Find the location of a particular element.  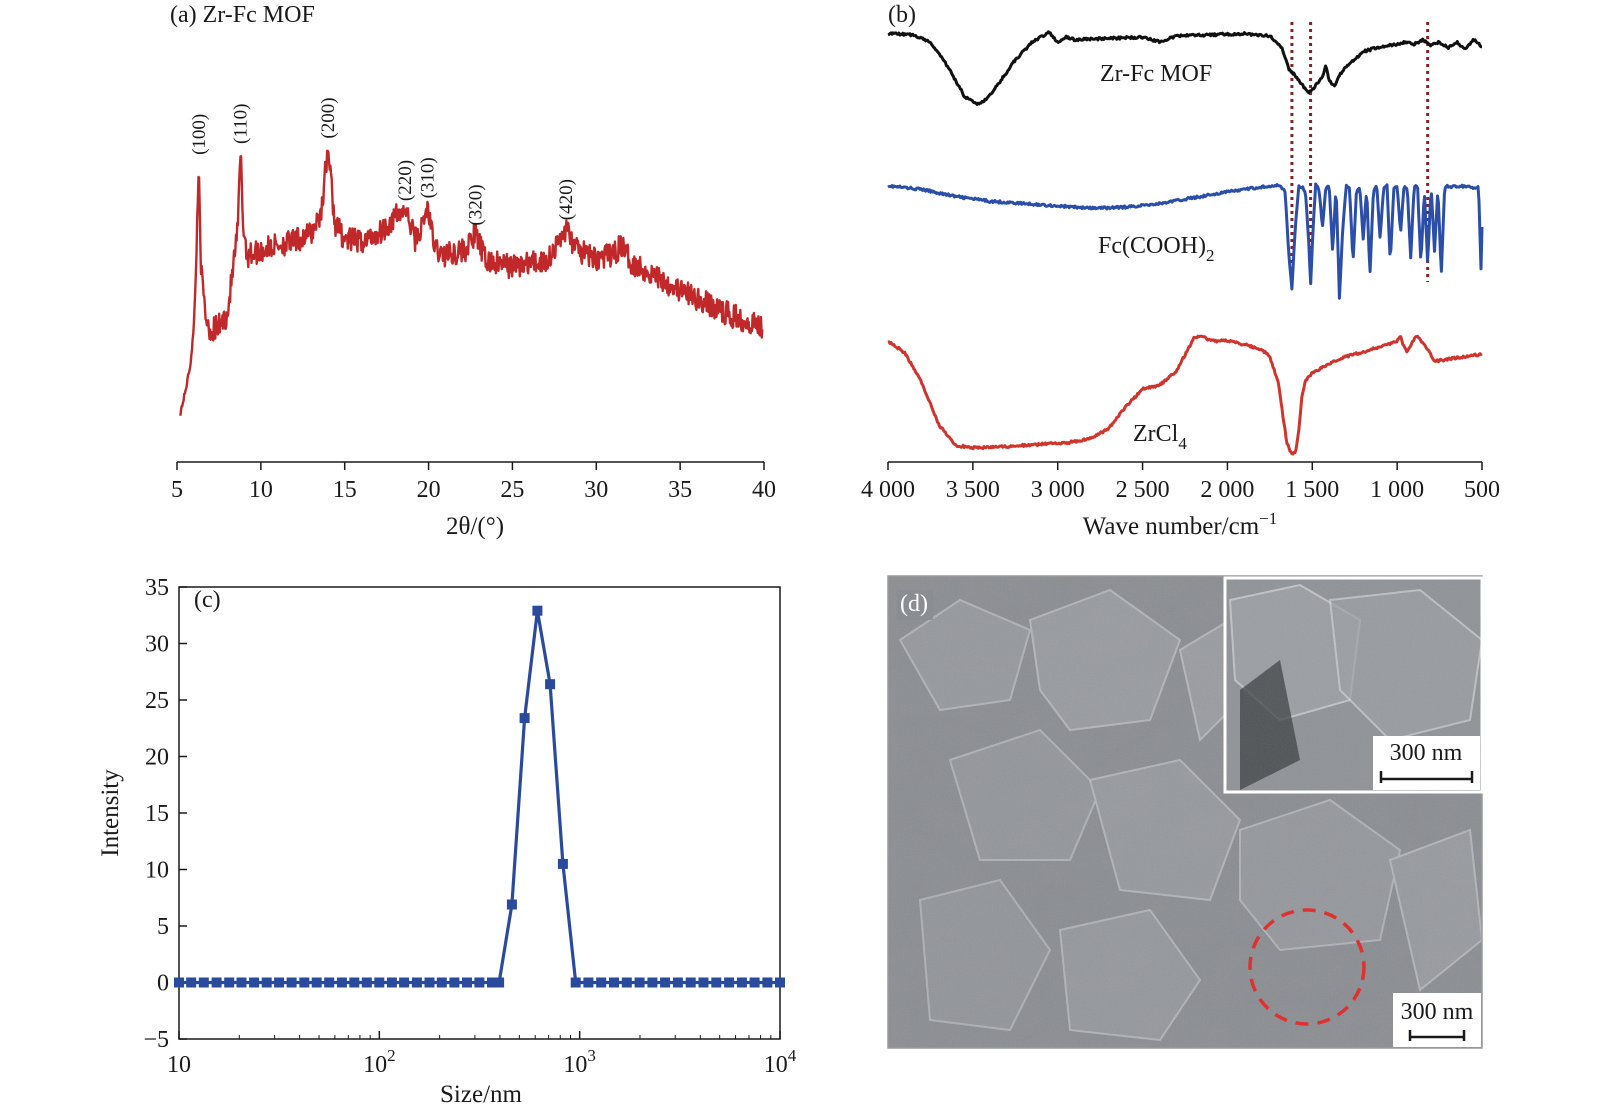

dls-y-tick-label: 20 is located at coordinates (157, 758).